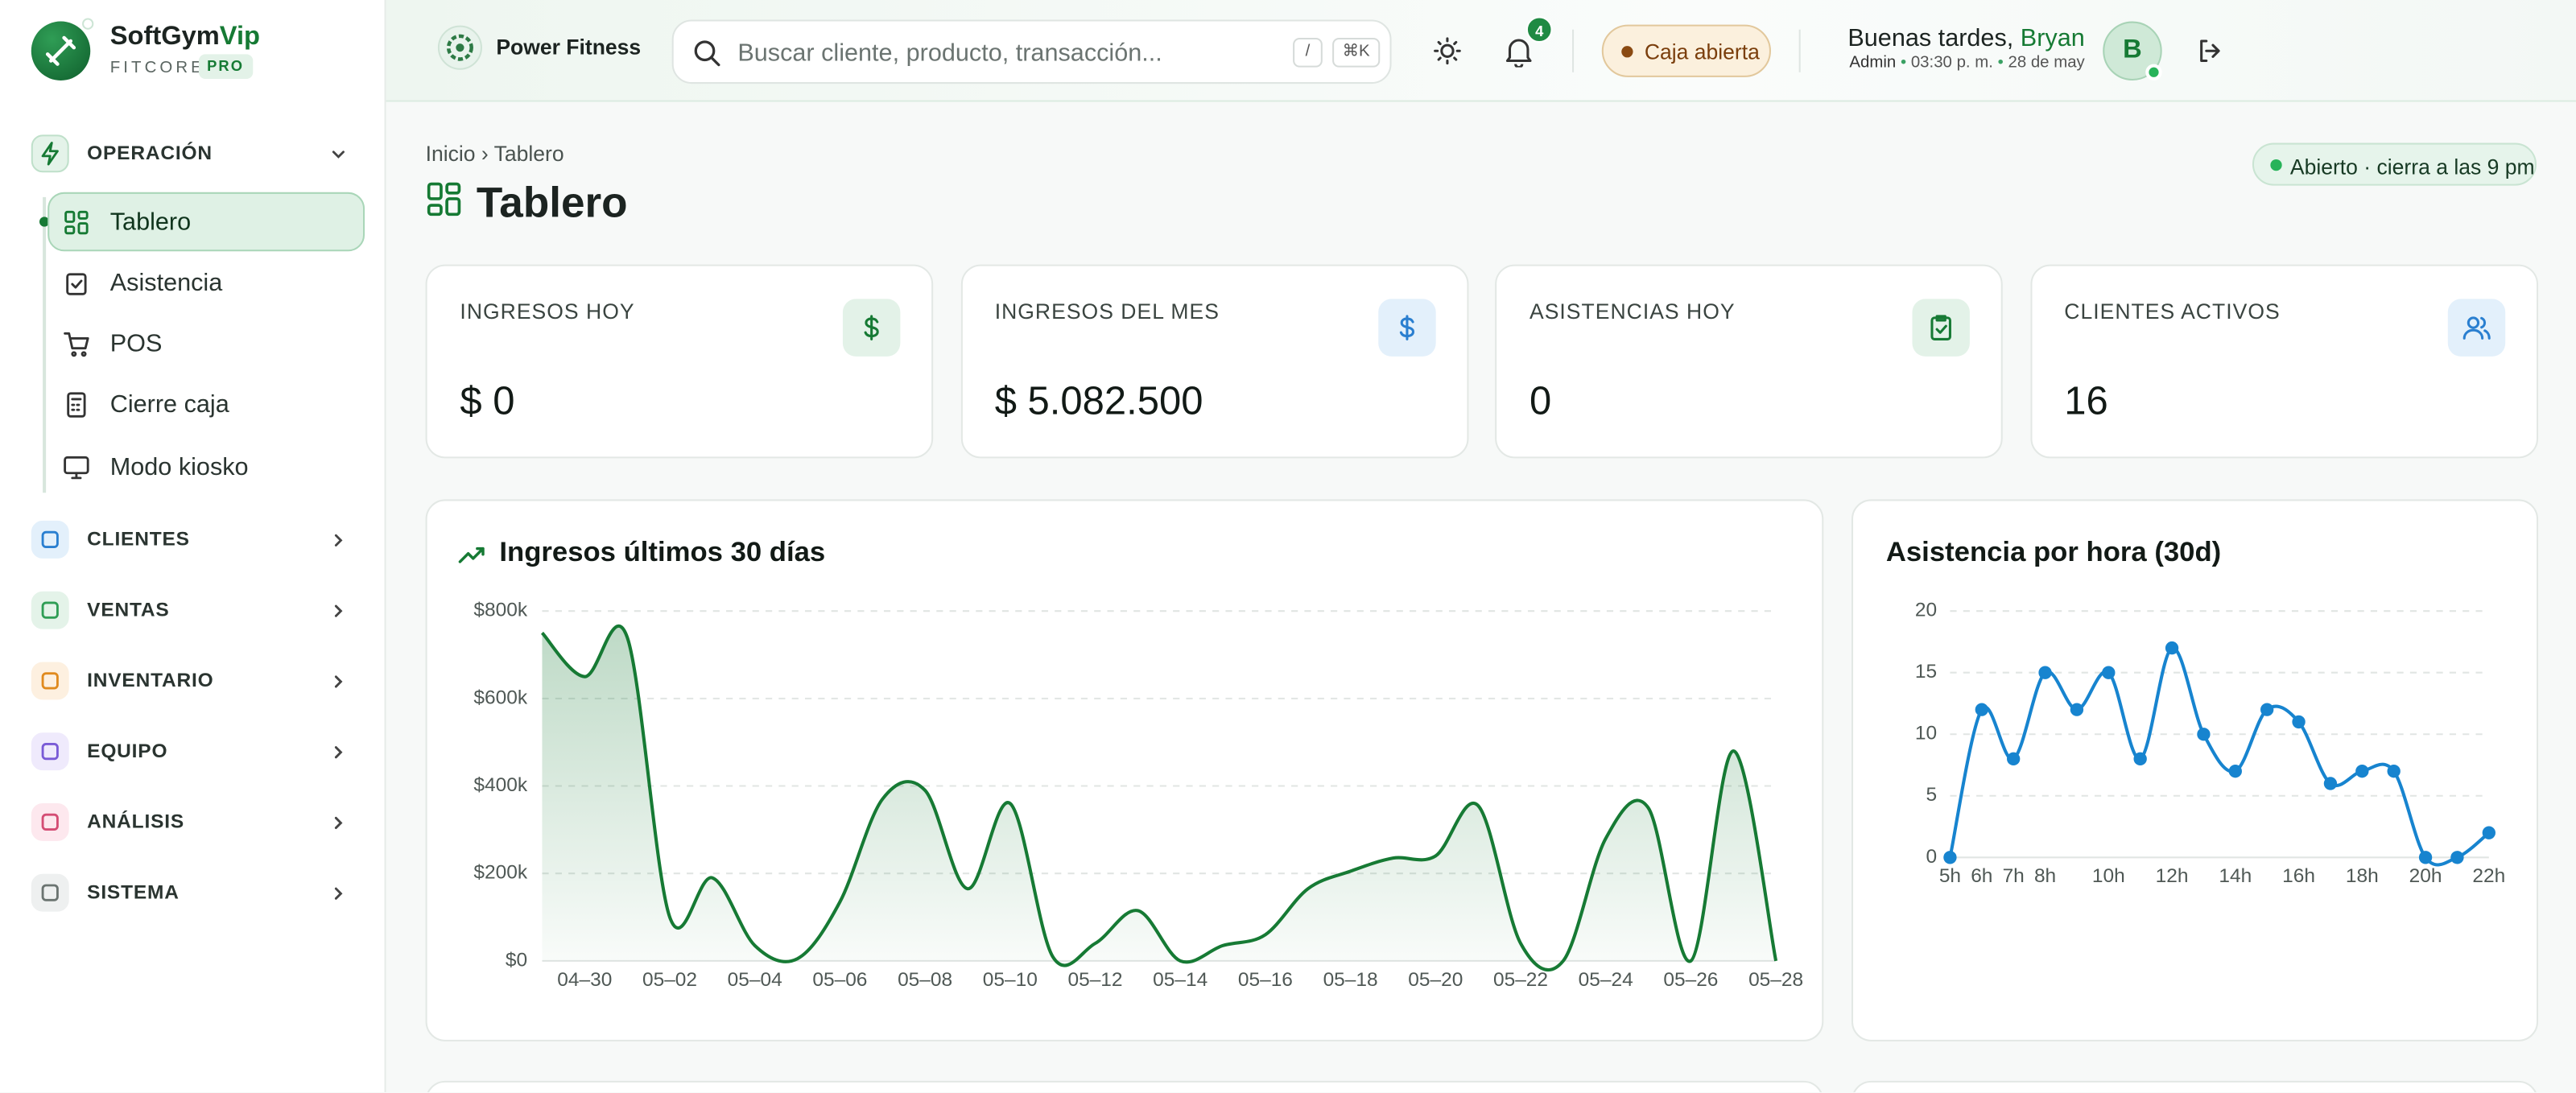 This screenshot has width=2576, height=1093. What do you see at coordinates (2108, 876) in the screenshot?
I see `x-tick-label: 10h` at bounding box center [2108, 876].